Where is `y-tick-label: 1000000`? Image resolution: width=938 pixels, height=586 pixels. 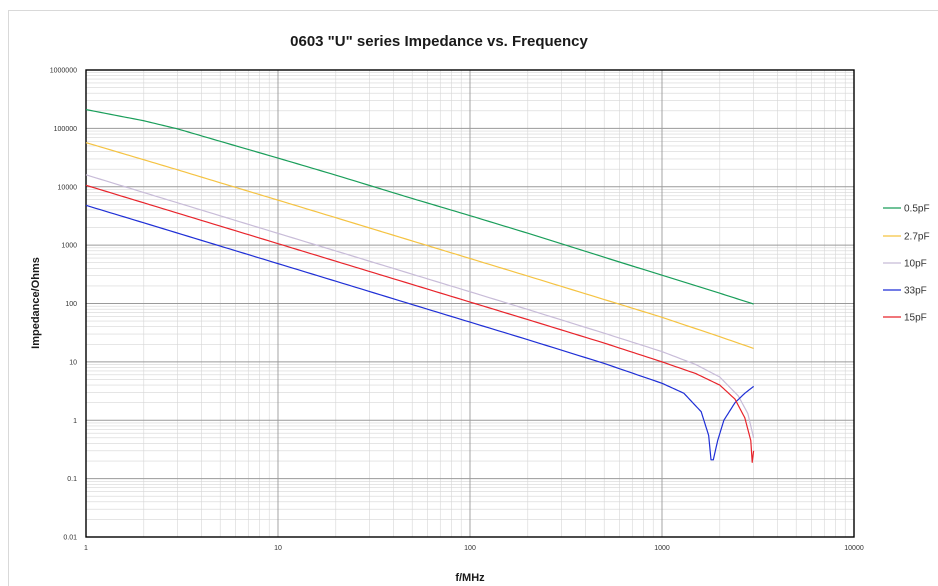
y-tick-label: 1000000 is located at coordinates (63, 71).